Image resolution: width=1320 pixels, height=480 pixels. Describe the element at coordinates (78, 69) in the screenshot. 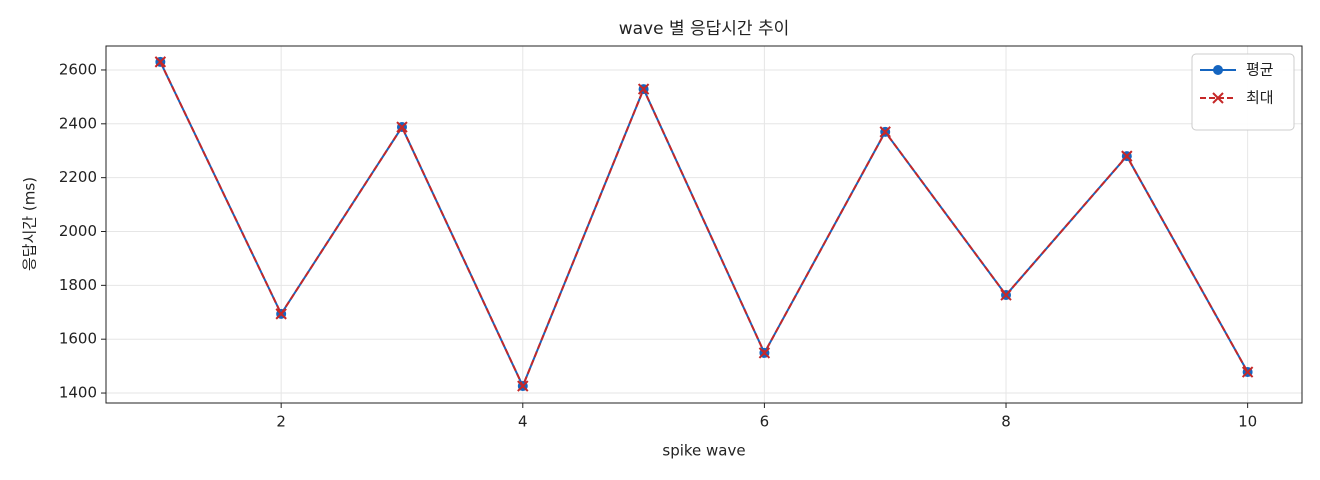

I see `y-tick-label: 2600` at that location.